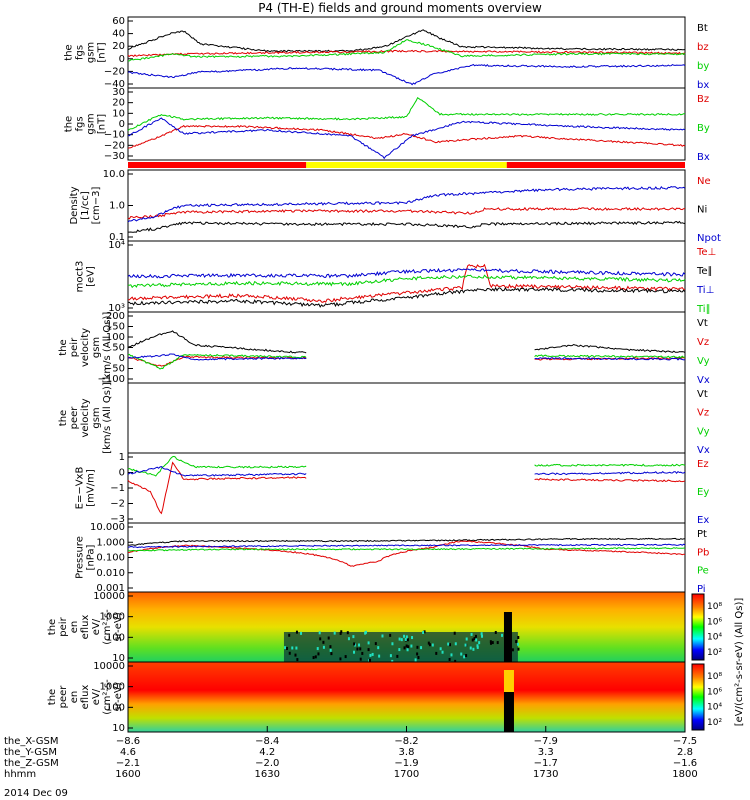 The width and height of the screenshot is (750, 800). I want to click on series-By, so click(406, 114).